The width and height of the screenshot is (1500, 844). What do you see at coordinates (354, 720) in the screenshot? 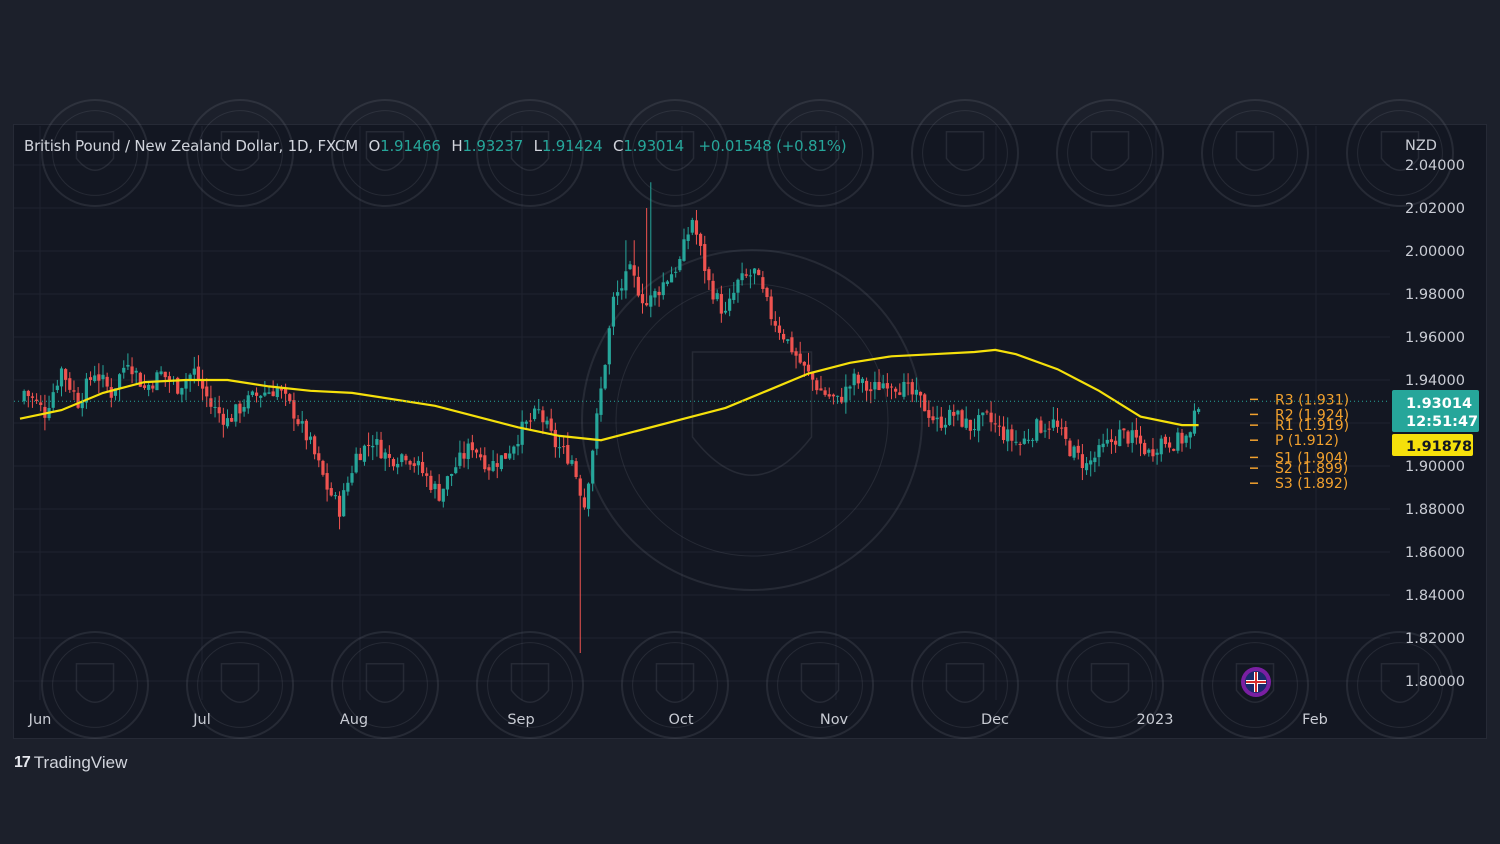
I see `time-tick-label: Aug` at bounding box center [354, 720].